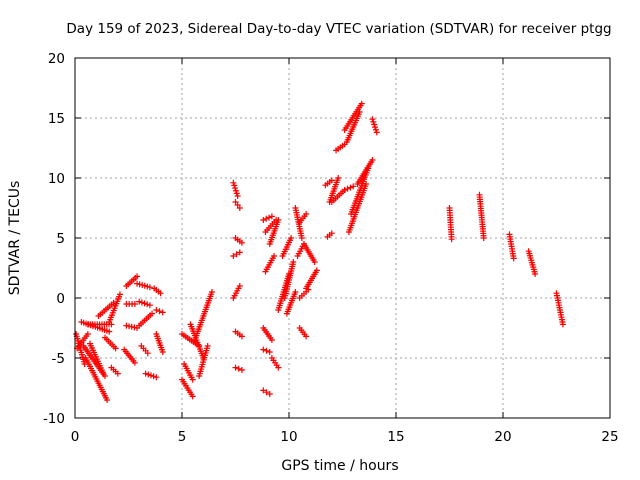 The height and width of the screenshot is (480, 640). What do you see at coordinates (15, 238) in the screenshot?
I see `y-axis-label: SDTVAR / TECUs` at bounding box center [15, 238].